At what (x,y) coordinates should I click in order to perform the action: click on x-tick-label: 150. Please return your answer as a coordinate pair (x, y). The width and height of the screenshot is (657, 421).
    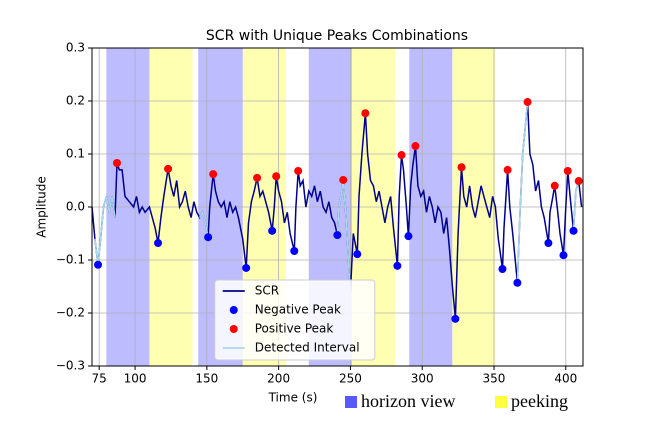
    Looking at the image, I should click on (206, 379).